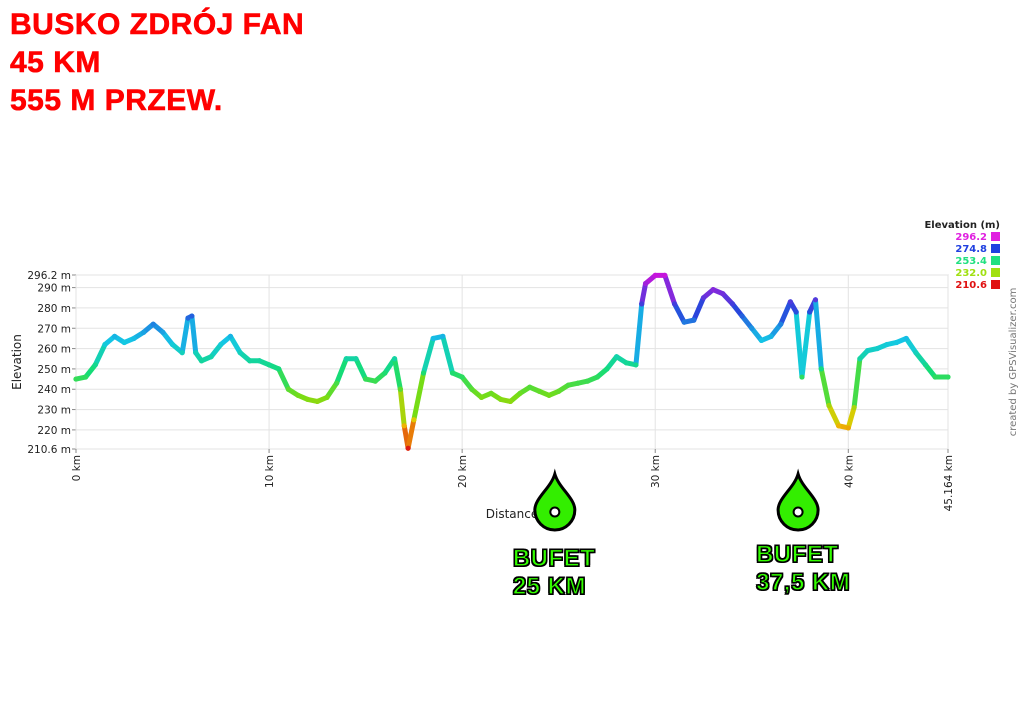 This screenshot has width=1024, height=723. Describe the element at coordinates (54, 431) in the screenshot. I see `y-tick-label: 220 m` at that location.